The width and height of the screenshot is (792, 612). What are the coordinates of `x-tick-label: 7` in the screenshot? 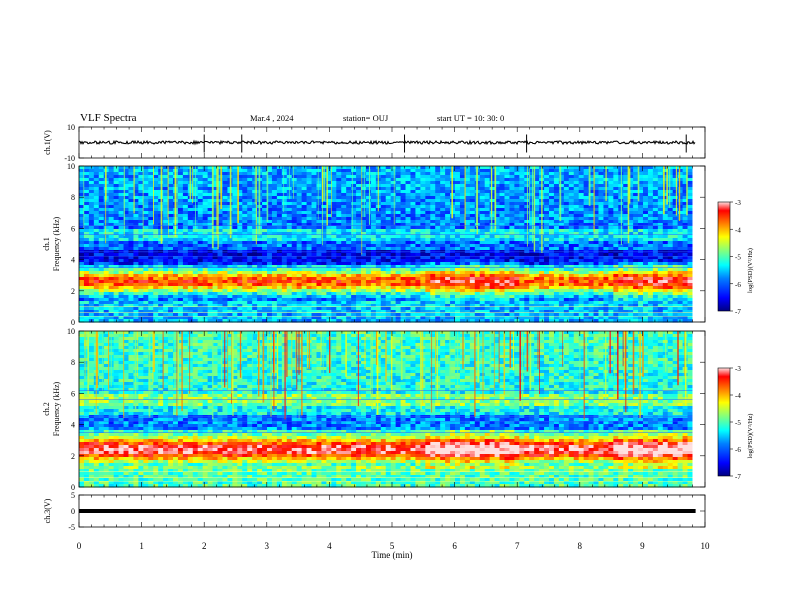 It's located at (517, 546).